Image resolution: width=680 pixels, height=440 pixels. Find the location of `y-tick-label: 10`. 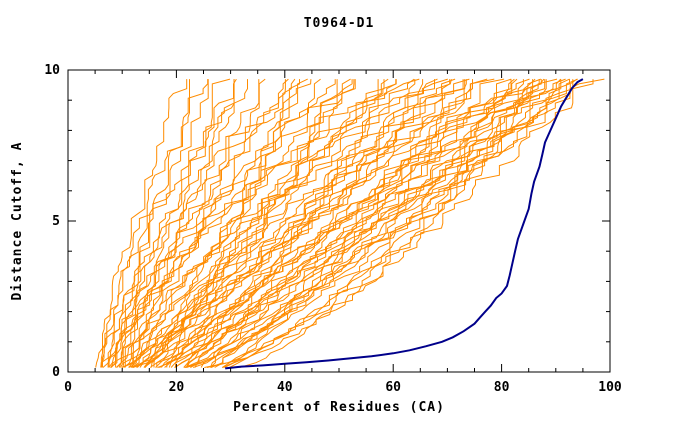

y-tick-label: 10 is located at coordinates (52, 70).